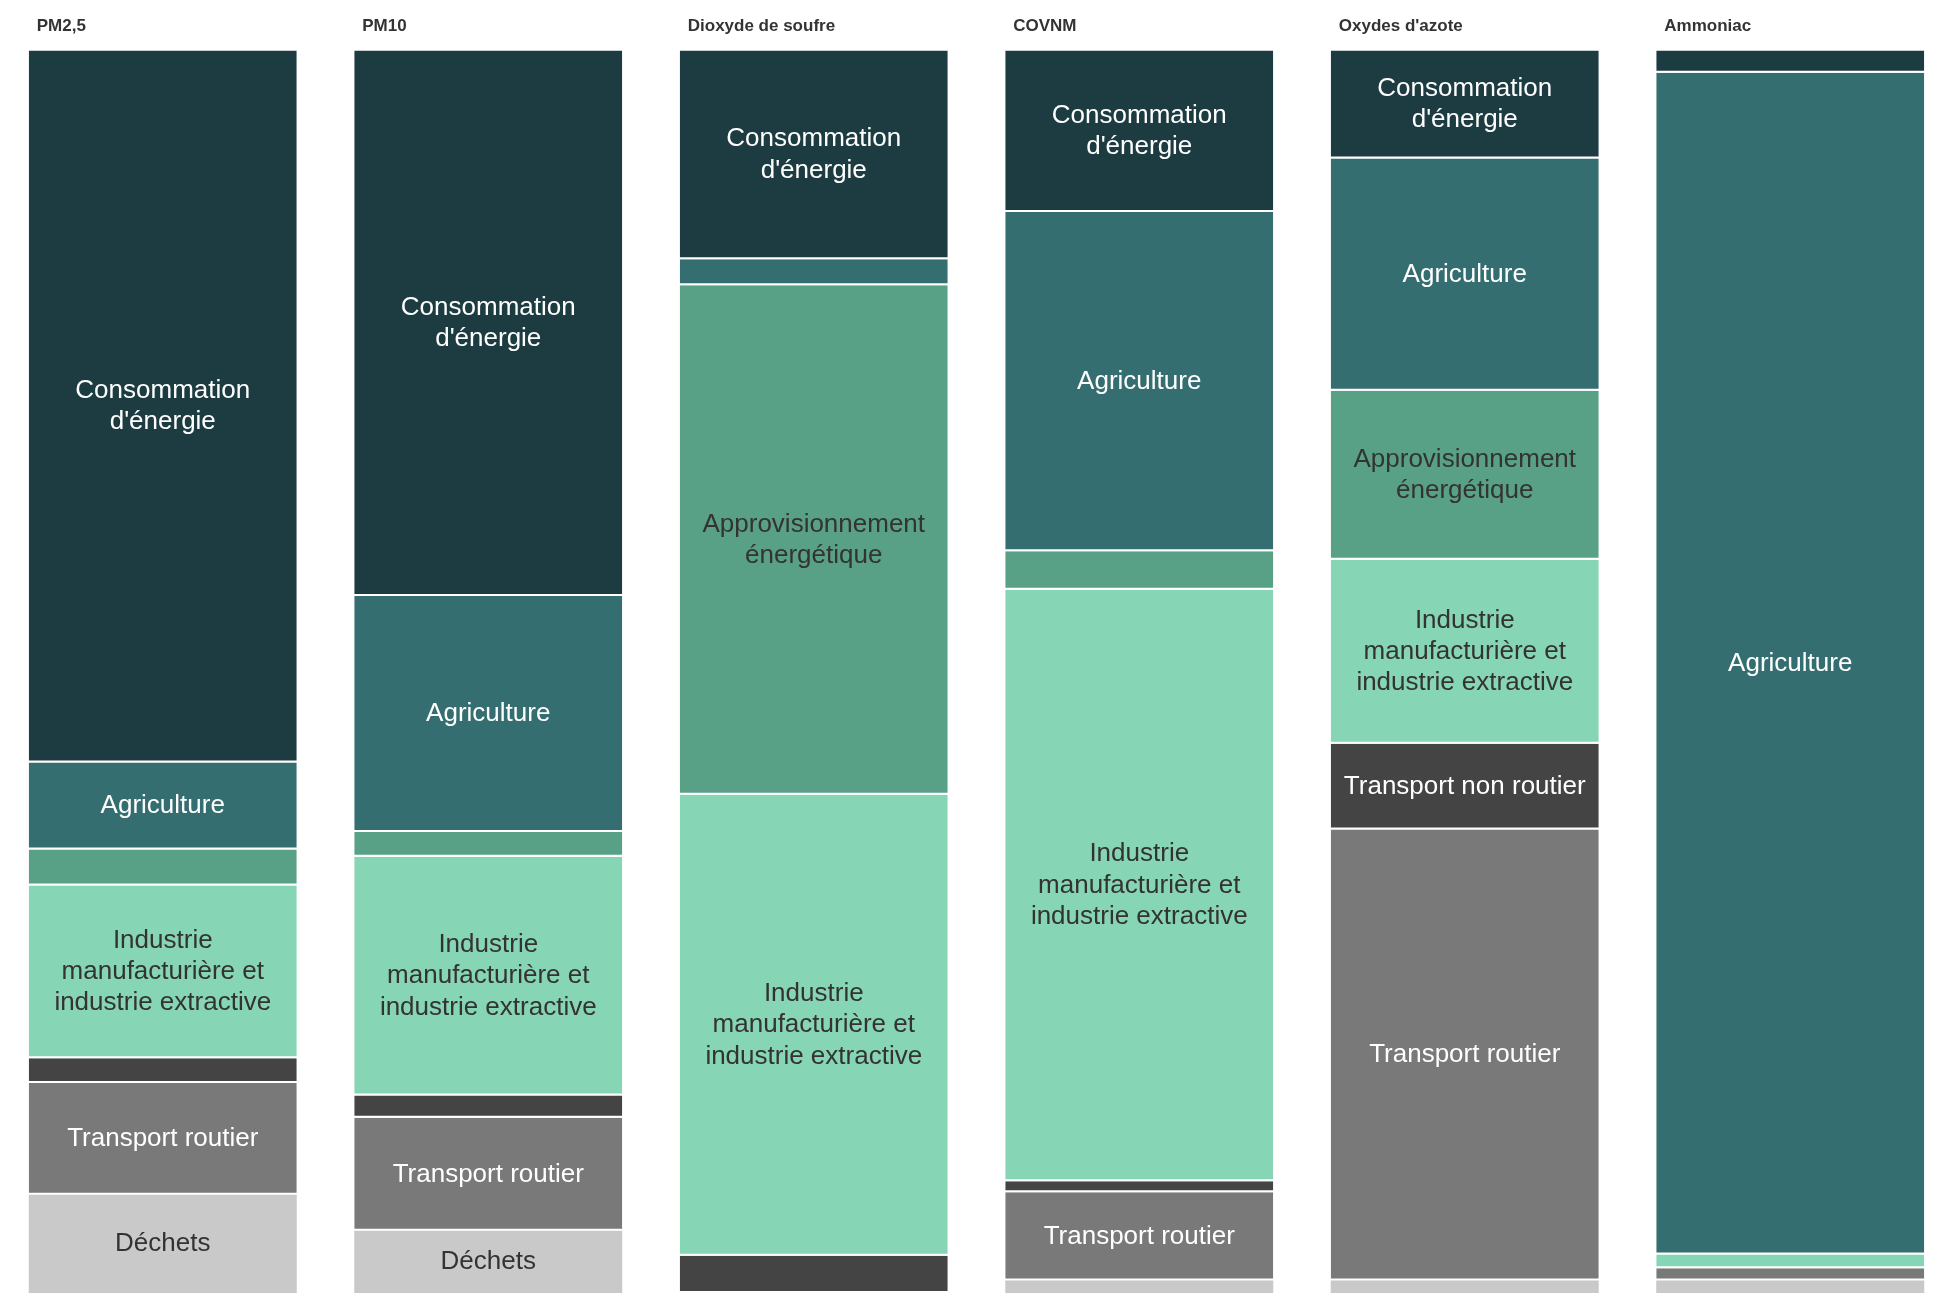 The height and width of the screenshot is (1307, 1953). Describe the element at coordinates (1139, 1234) in the screenshot. I see `series-label: Transport routier` at that location.